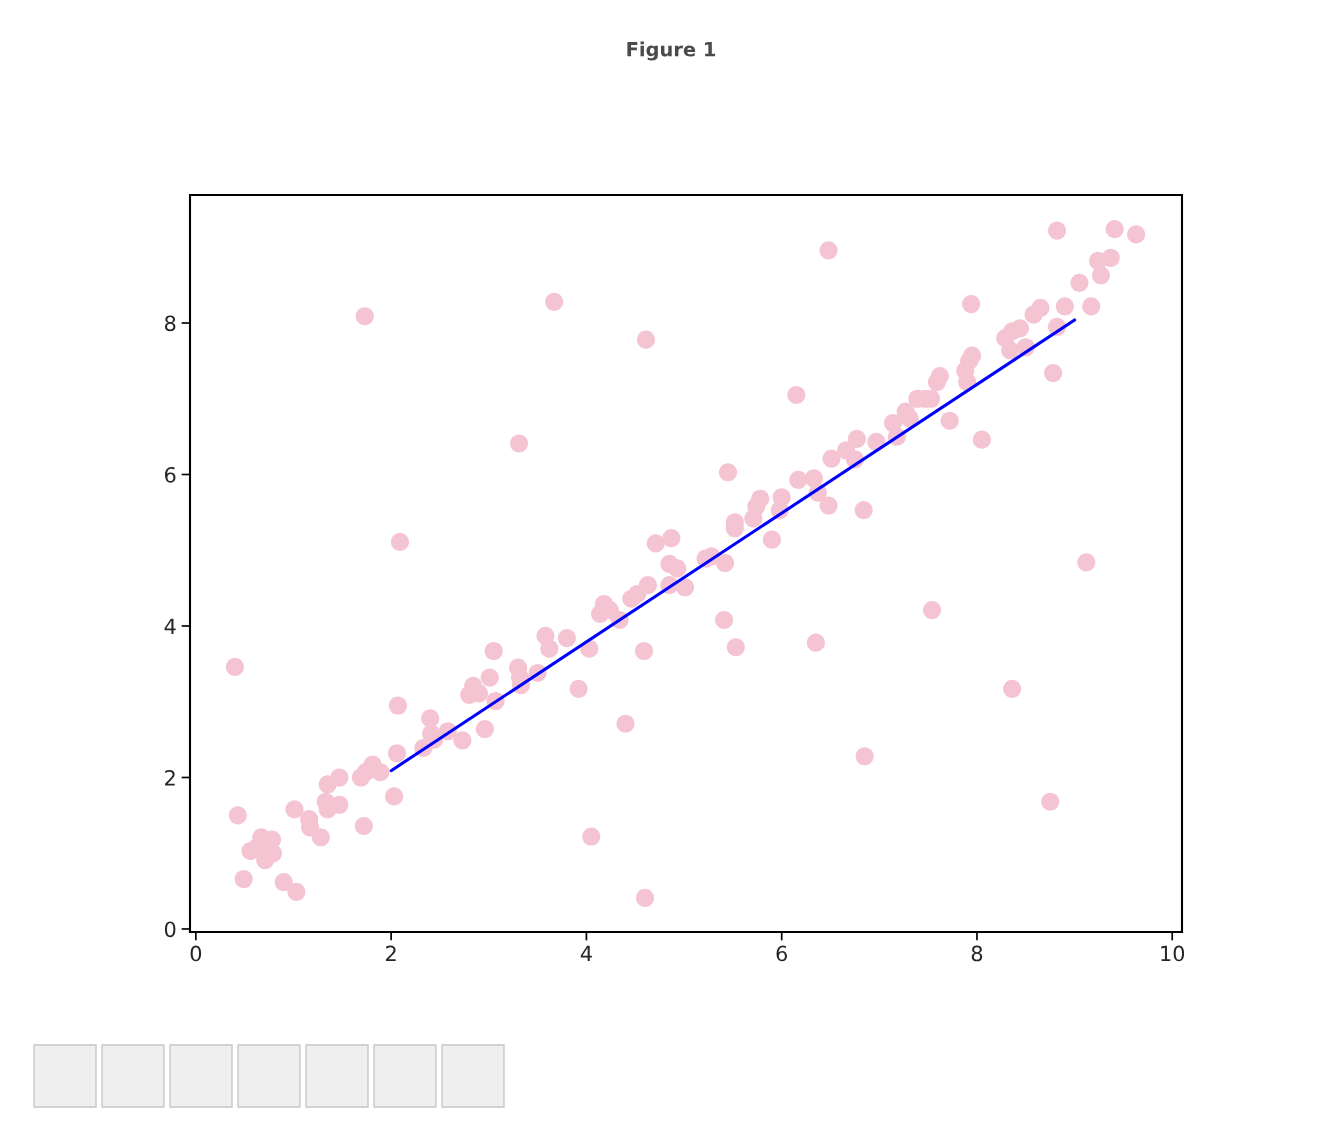  What do you see at coordinates (1173, 953) in the screenshot?
I see `x-tick-label: 10` at bounding box center [1173, 953].